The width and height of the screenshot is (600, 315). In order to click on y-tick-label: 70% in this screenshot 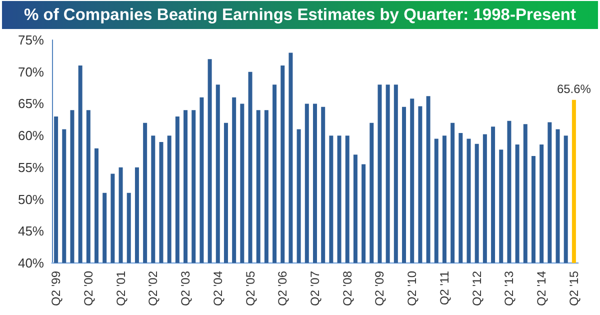, I will do `click(31, 72)`.